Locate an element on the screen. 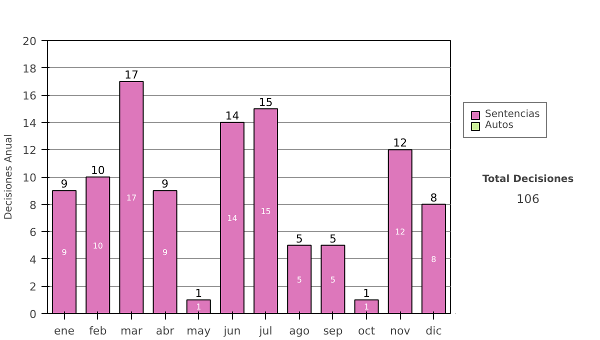  x-tick-label: nov is located at coordinates (400, 331).